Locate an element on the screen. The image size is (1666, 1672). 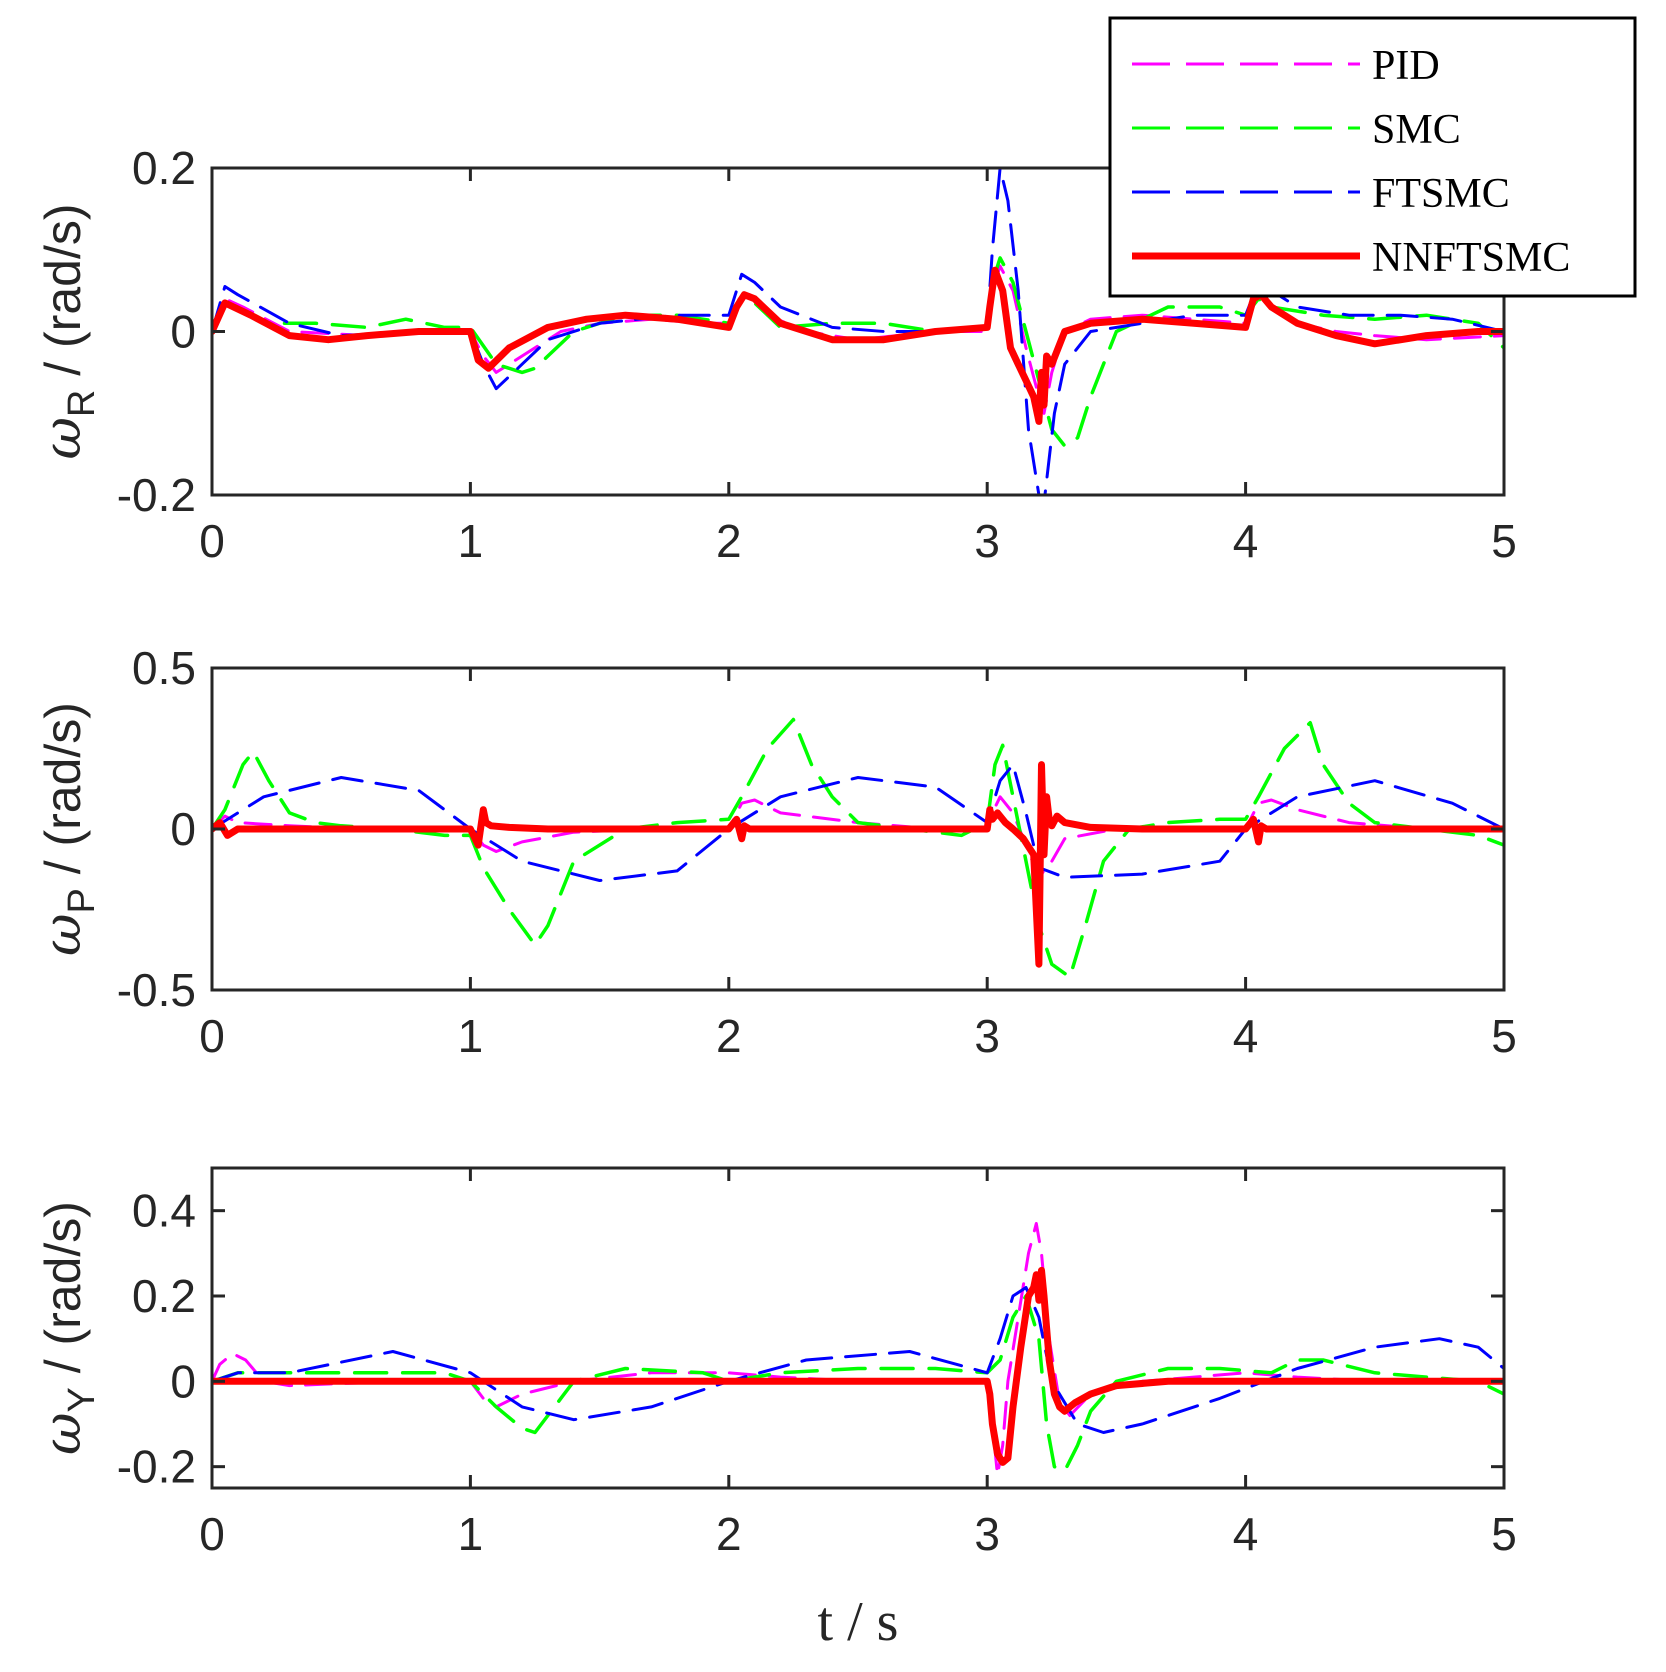
legend-label-ftsmc: FTSMC is located at coordinates (1441, 194).